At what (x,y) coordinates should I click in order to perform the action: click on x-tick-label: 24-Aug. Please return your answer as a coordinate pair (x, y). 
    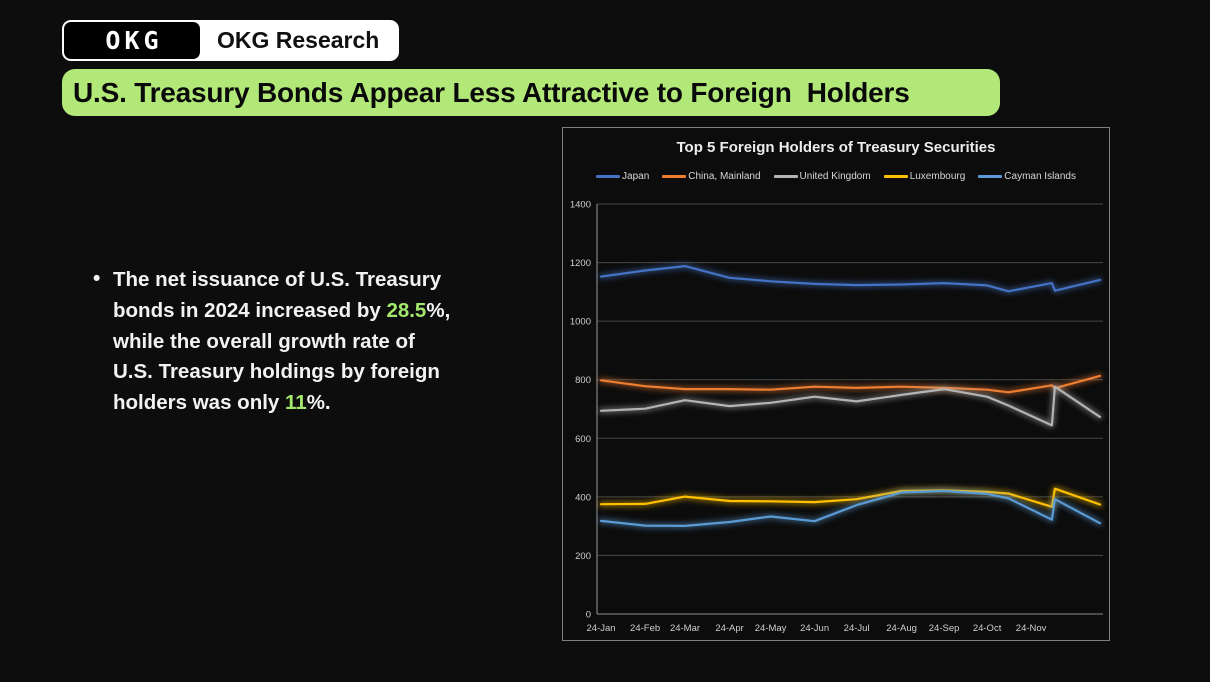
    Looking at the image, I should click on (901, 628).